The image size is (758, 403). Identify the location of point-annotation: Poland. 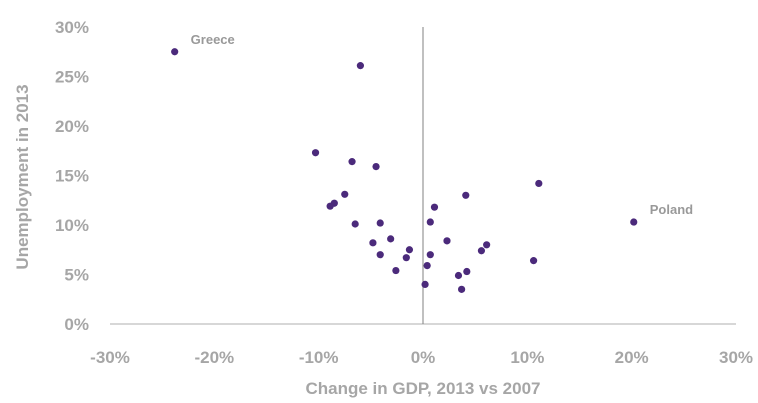
(671, 209).